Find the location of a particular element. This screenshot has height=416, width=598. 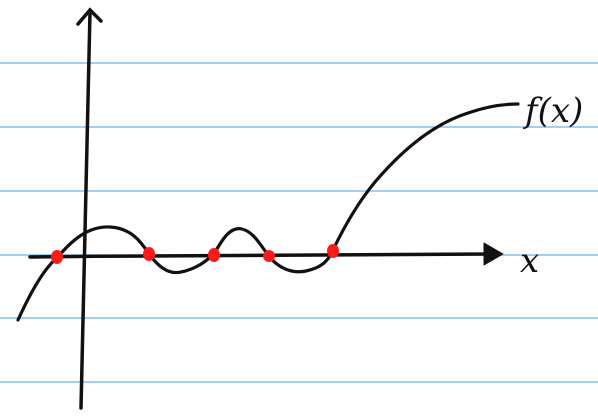

roots is located at coordinates (195, 254).